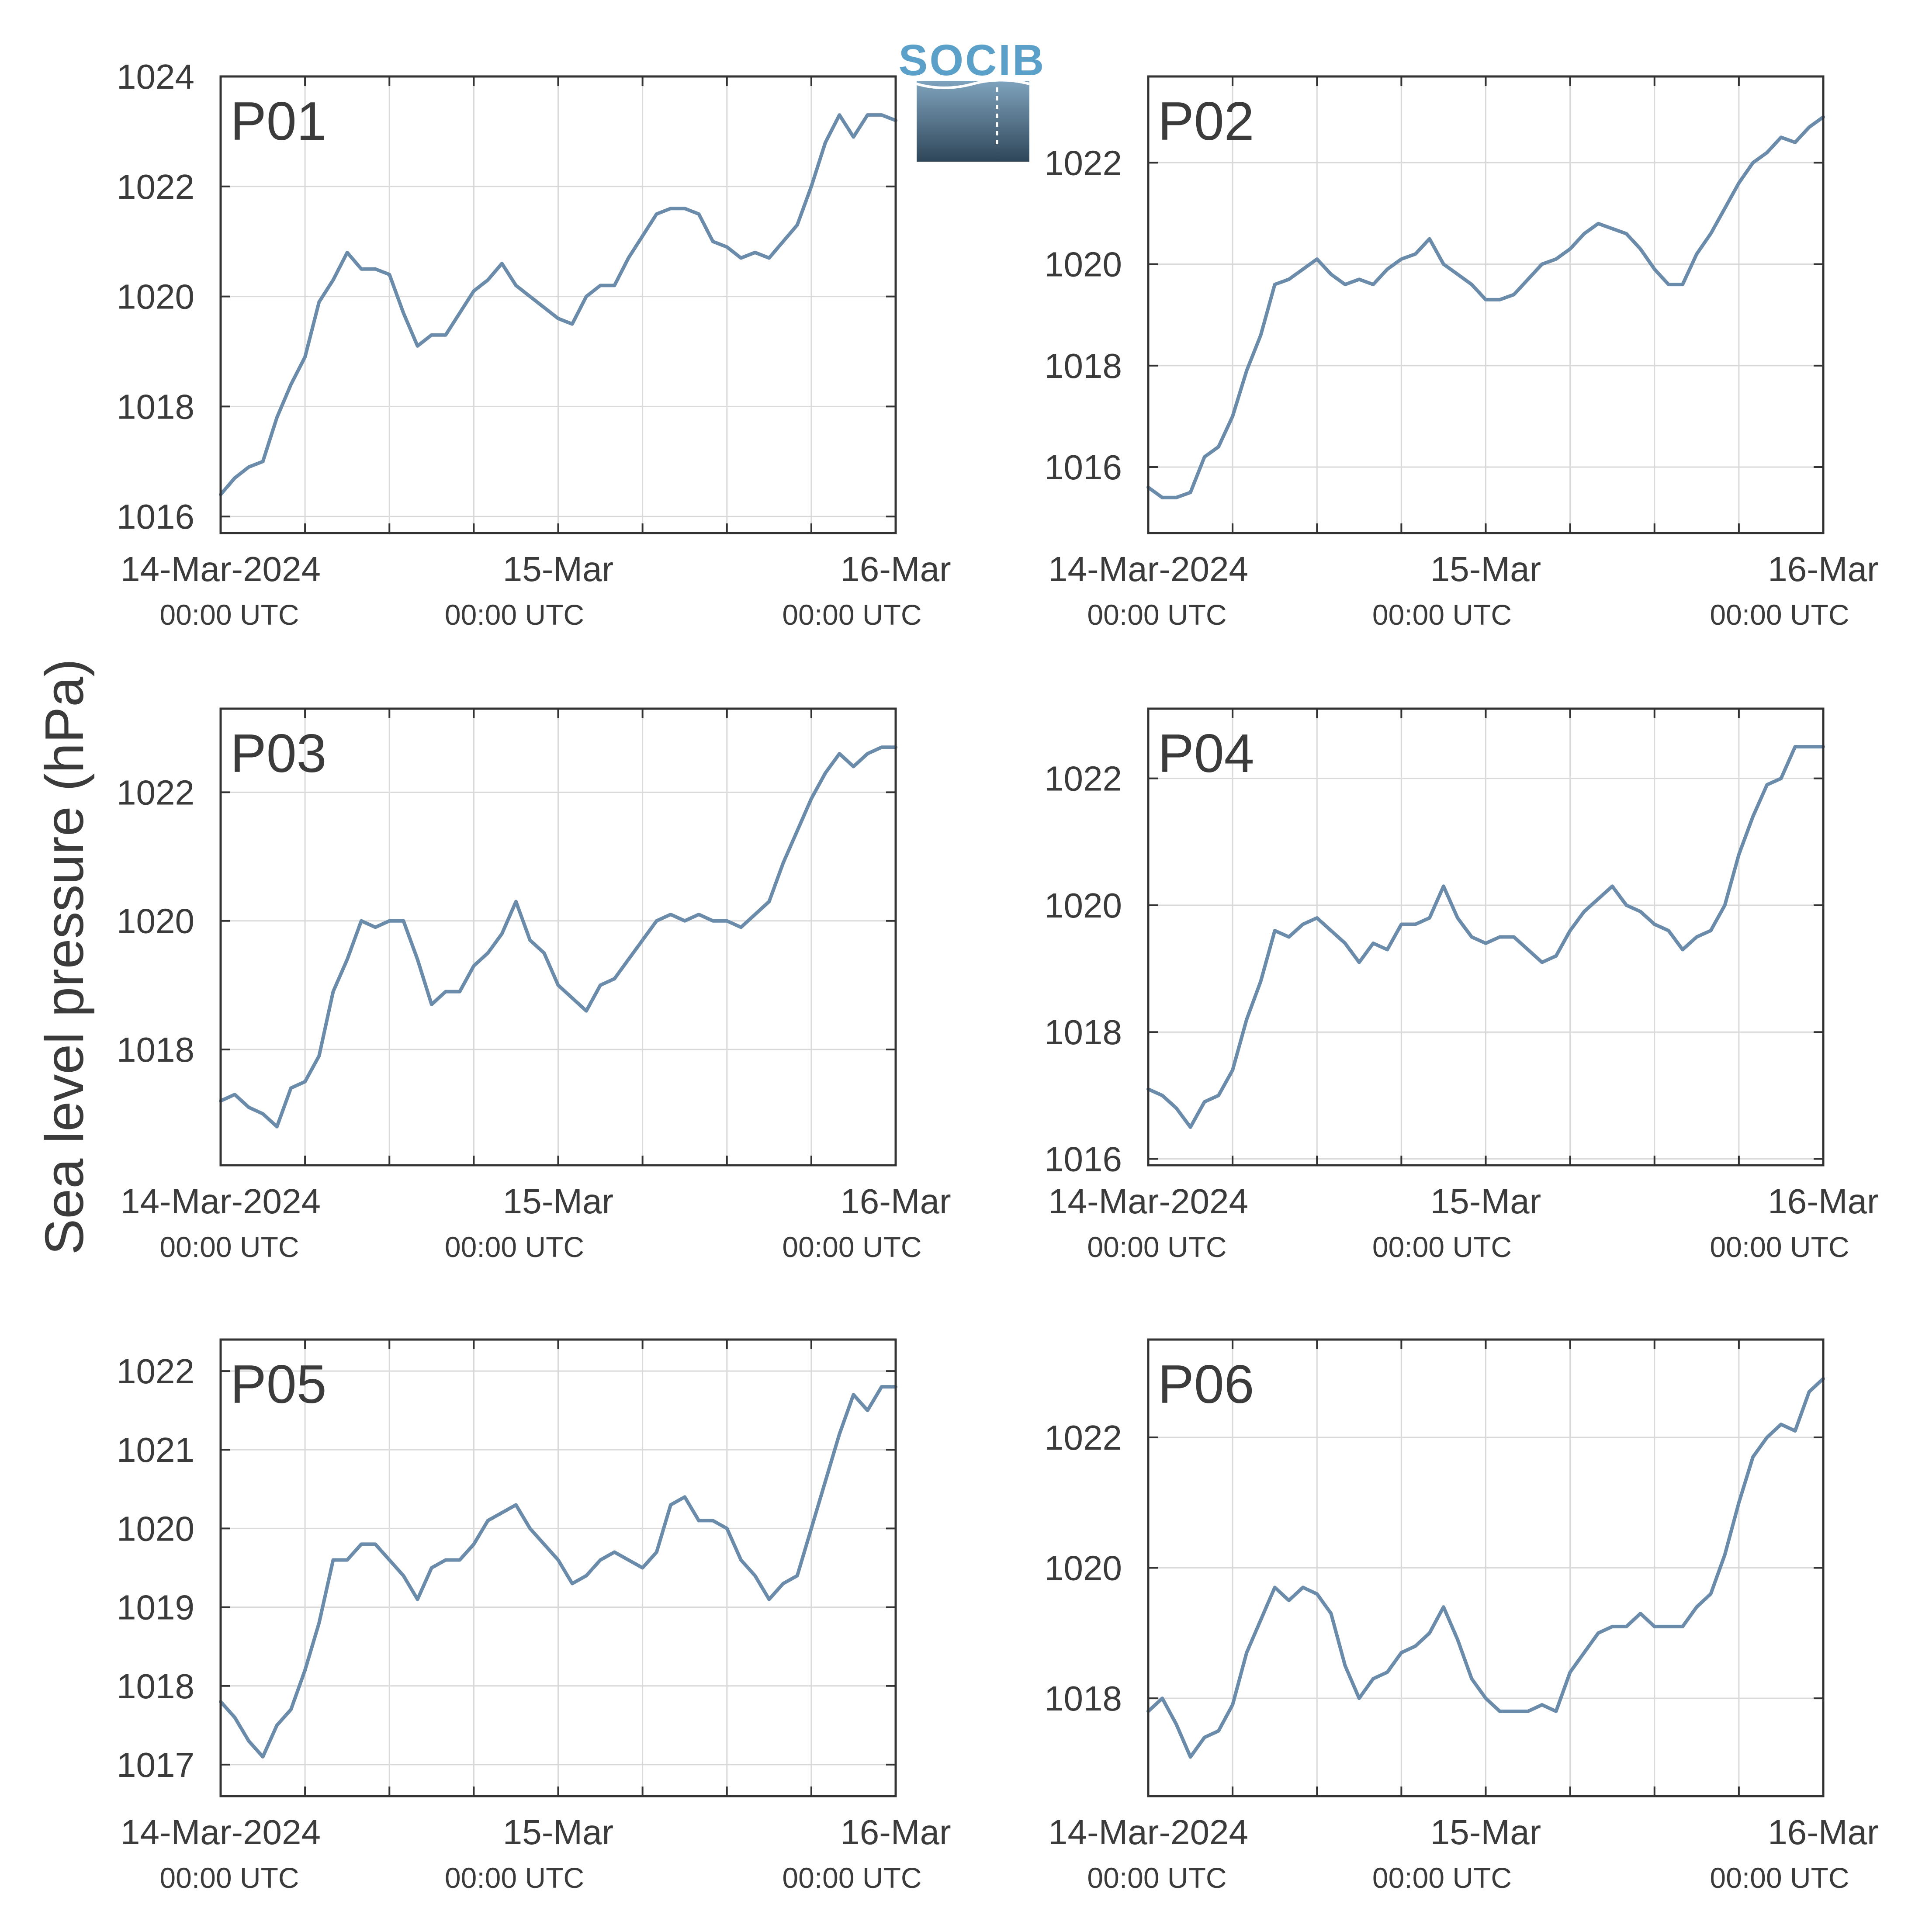 The width and height of the screenshot is (1915, 1932). Describe the element at coordinates (278, 1384) in the screenshot. I see `panel-label: P05` at that location.